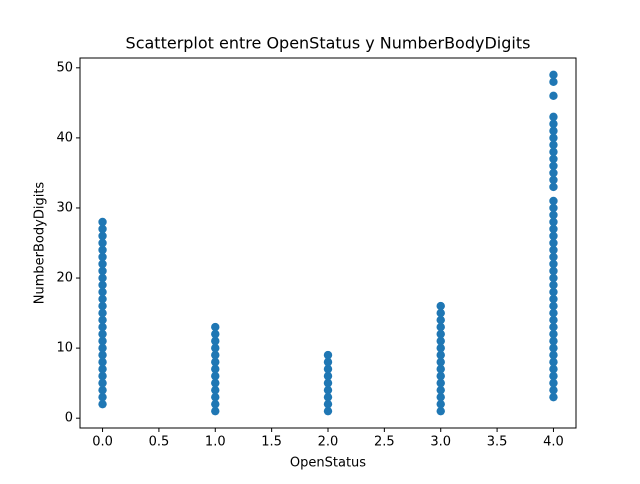 This screenshot has width=640, height=484. What do you see at coordinates (102, 442) in the screenshot?
I see `x-tick-label: 0.0` at bounding box center [102, 442].